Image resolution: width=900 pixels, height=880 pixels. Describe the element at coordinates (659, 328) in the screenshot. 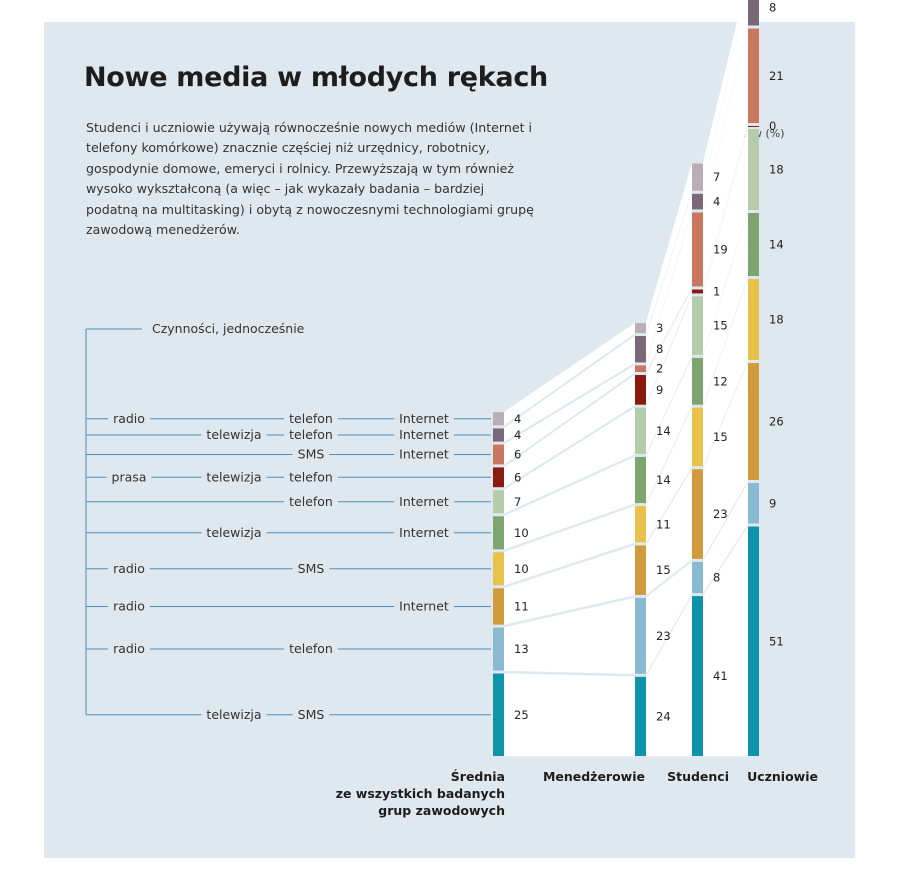

I see `value-label: 3` at that location.